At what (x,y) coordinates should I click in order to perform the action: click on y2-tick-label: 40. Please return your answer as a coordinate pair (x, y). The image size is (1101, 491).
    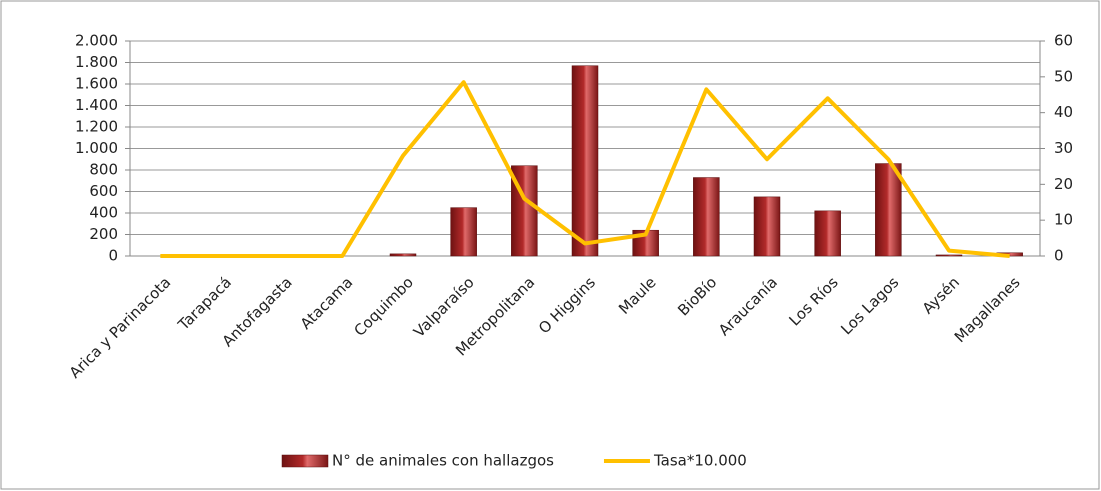
    Looking at the image, I should click on (1063, 112).